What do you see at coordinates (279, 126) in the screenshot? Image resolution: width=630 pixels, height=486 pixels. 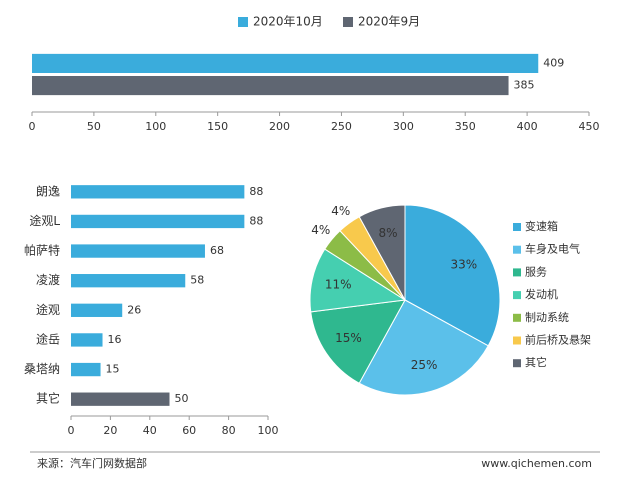 I see `x-tick-label: 200` at bounding box center [279, 126].